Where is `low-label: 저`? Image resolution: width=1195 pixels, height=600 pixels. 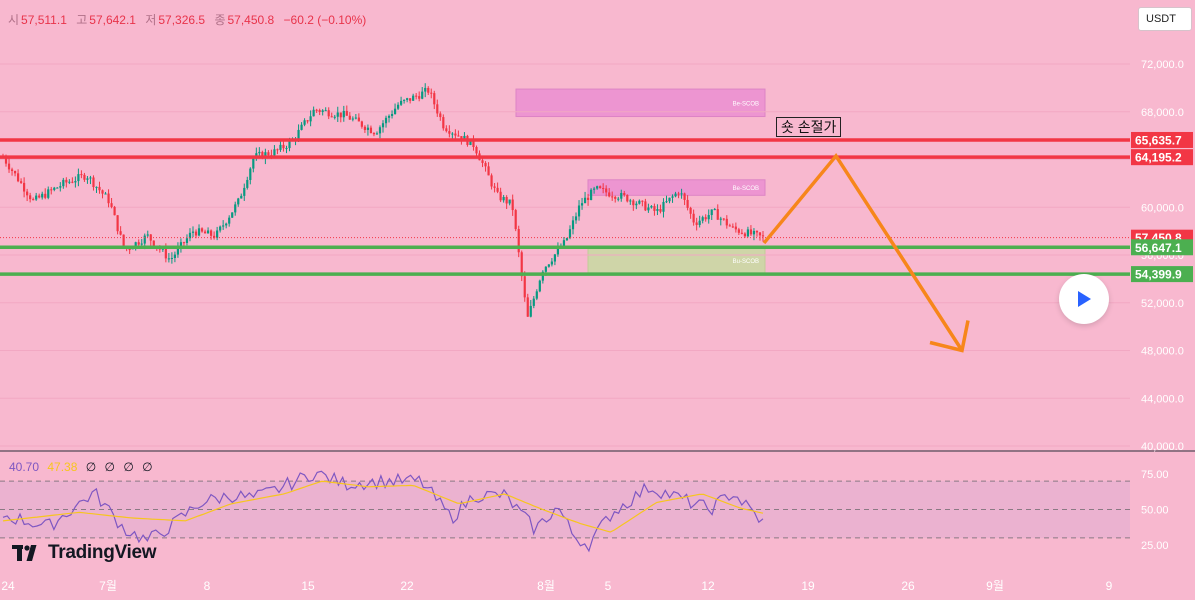 low-label: 저 is located at coordinates (151, 20).